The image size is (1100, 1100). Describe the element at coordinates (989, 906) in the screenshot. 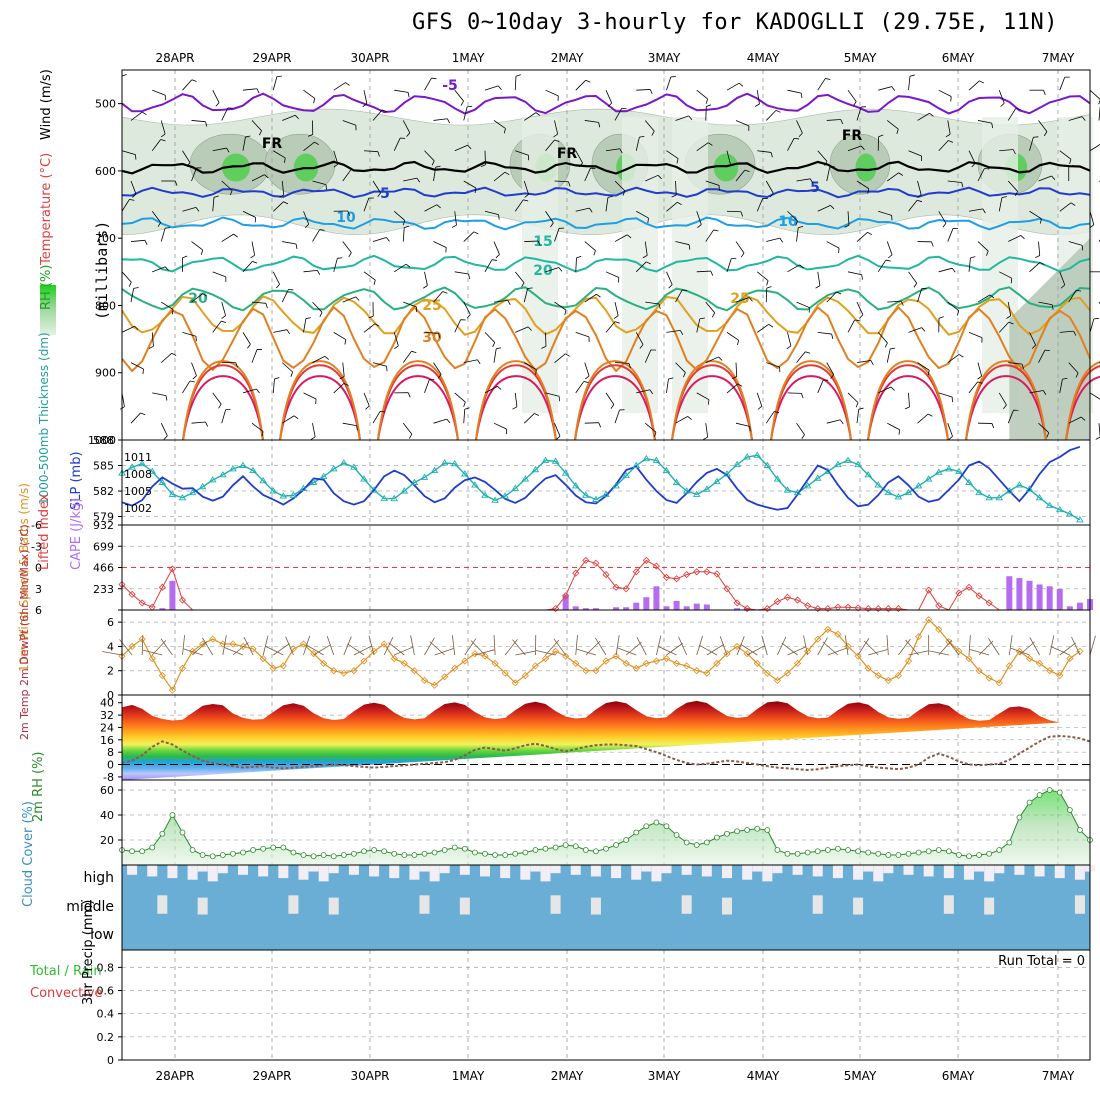

I see `cloud-middle-gap` at that location.